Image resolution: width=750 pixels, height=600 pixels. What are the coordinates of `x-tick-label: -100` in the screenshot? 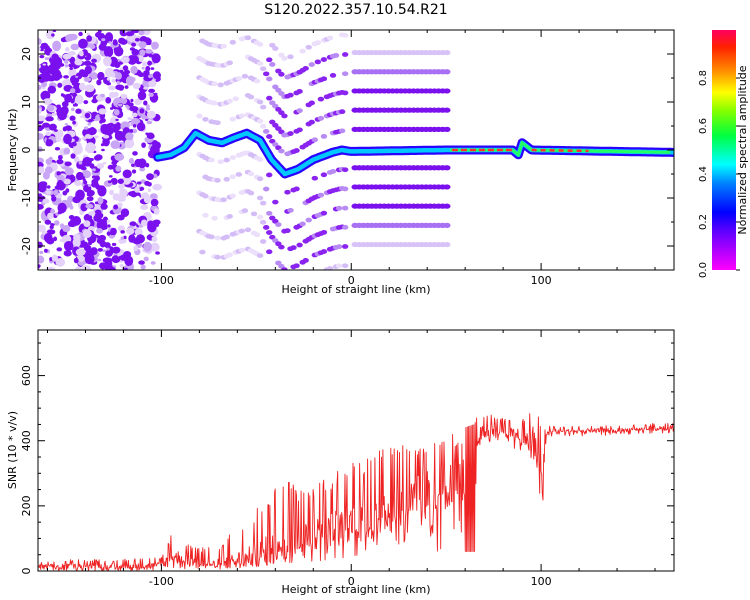 It's located at (161, 581).